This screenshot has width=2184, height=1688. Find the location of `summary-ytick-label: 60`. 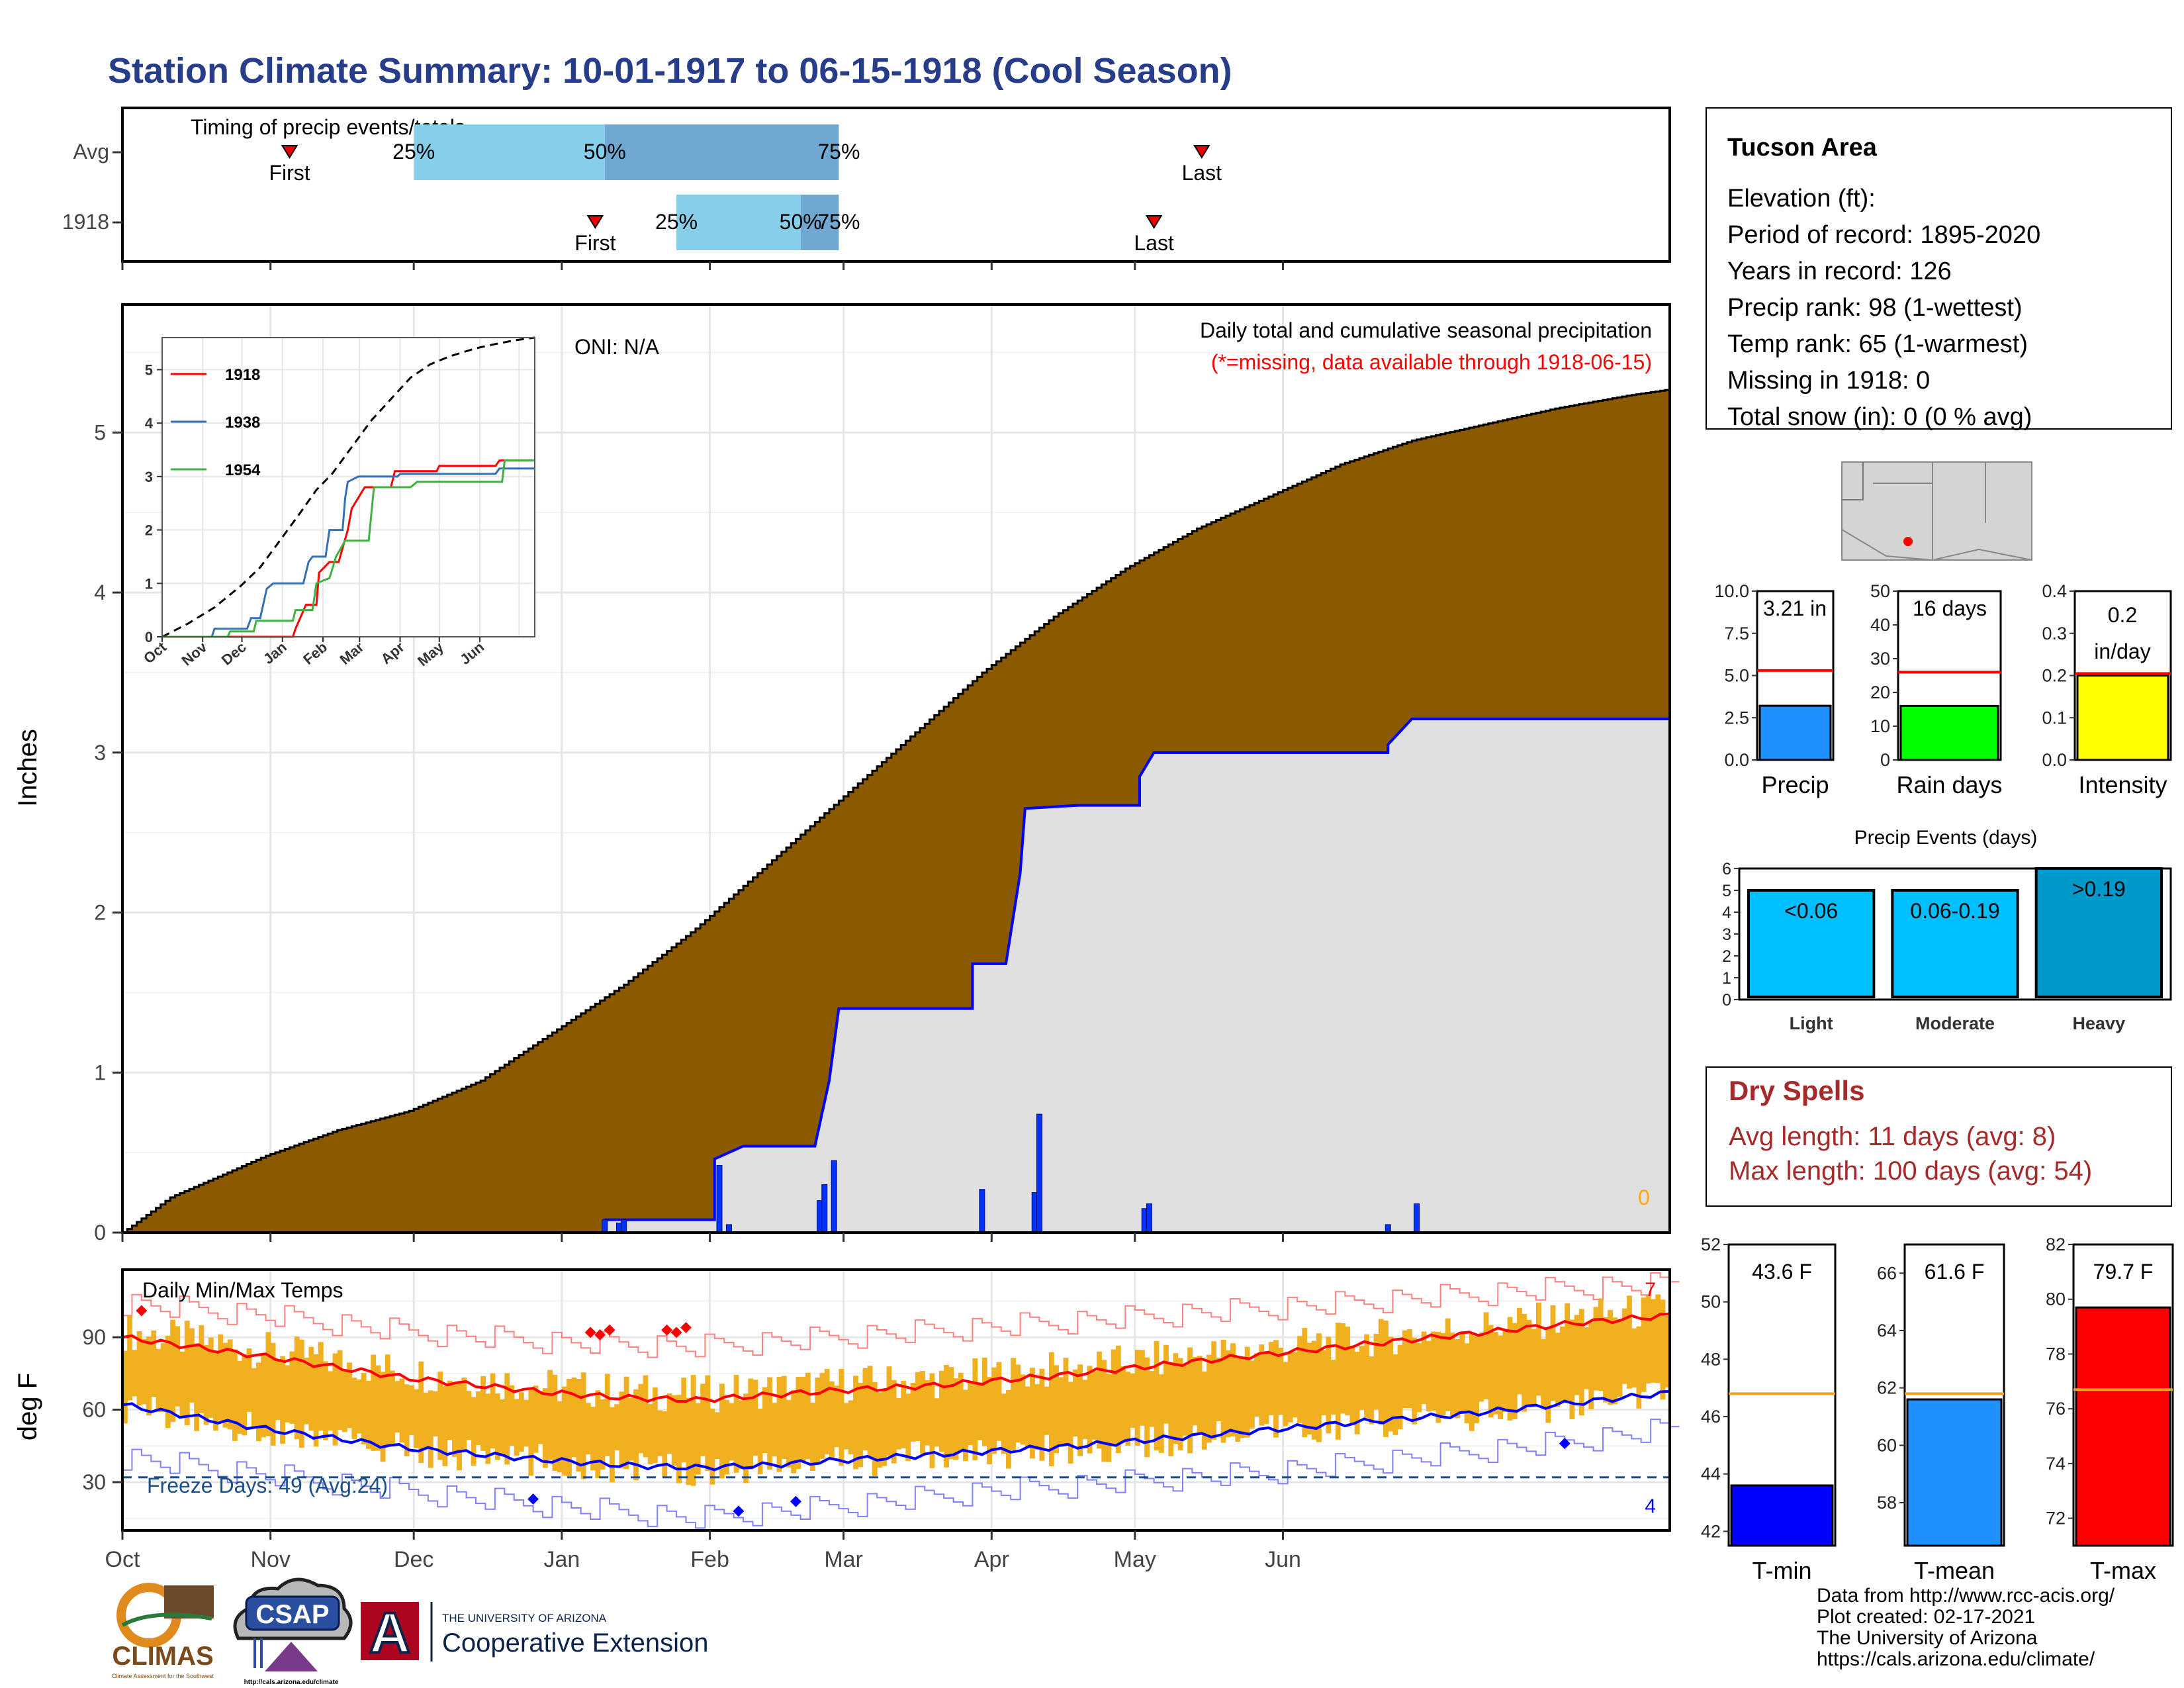

summary-ytick-label: 60 is located at coordinates (1887, 1445).